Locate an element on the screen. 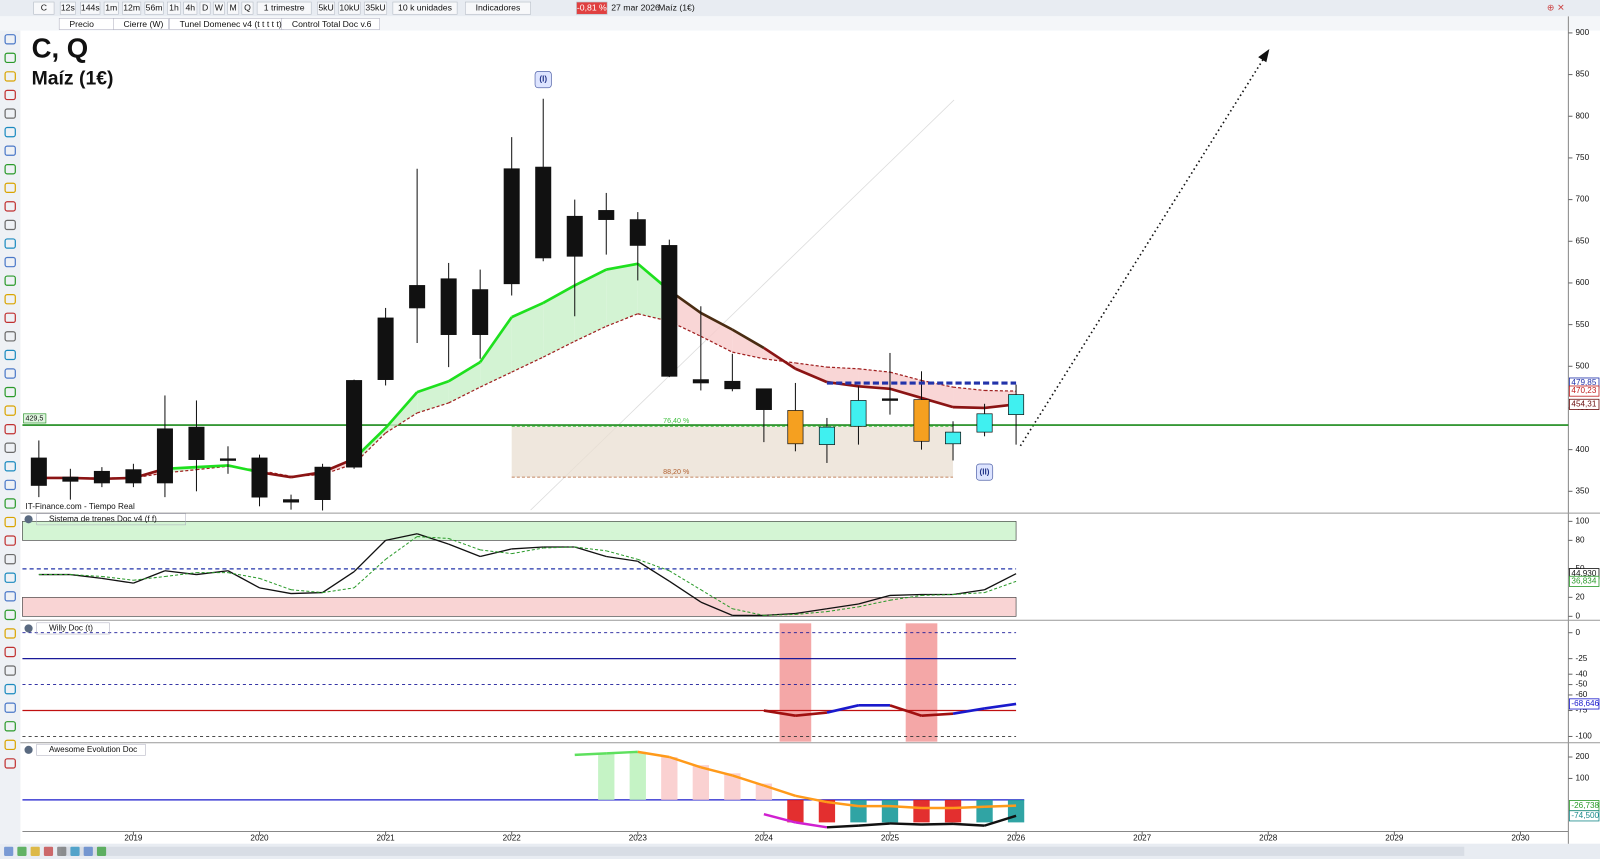  x-tick-label: 2022 is located at coordinates (512, 838).